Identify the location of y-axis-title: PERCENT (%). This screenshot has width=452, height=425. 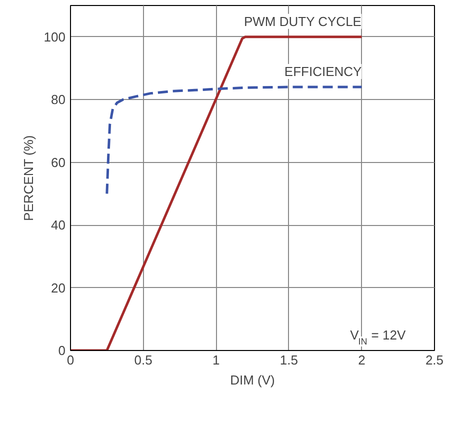
(28, 178).